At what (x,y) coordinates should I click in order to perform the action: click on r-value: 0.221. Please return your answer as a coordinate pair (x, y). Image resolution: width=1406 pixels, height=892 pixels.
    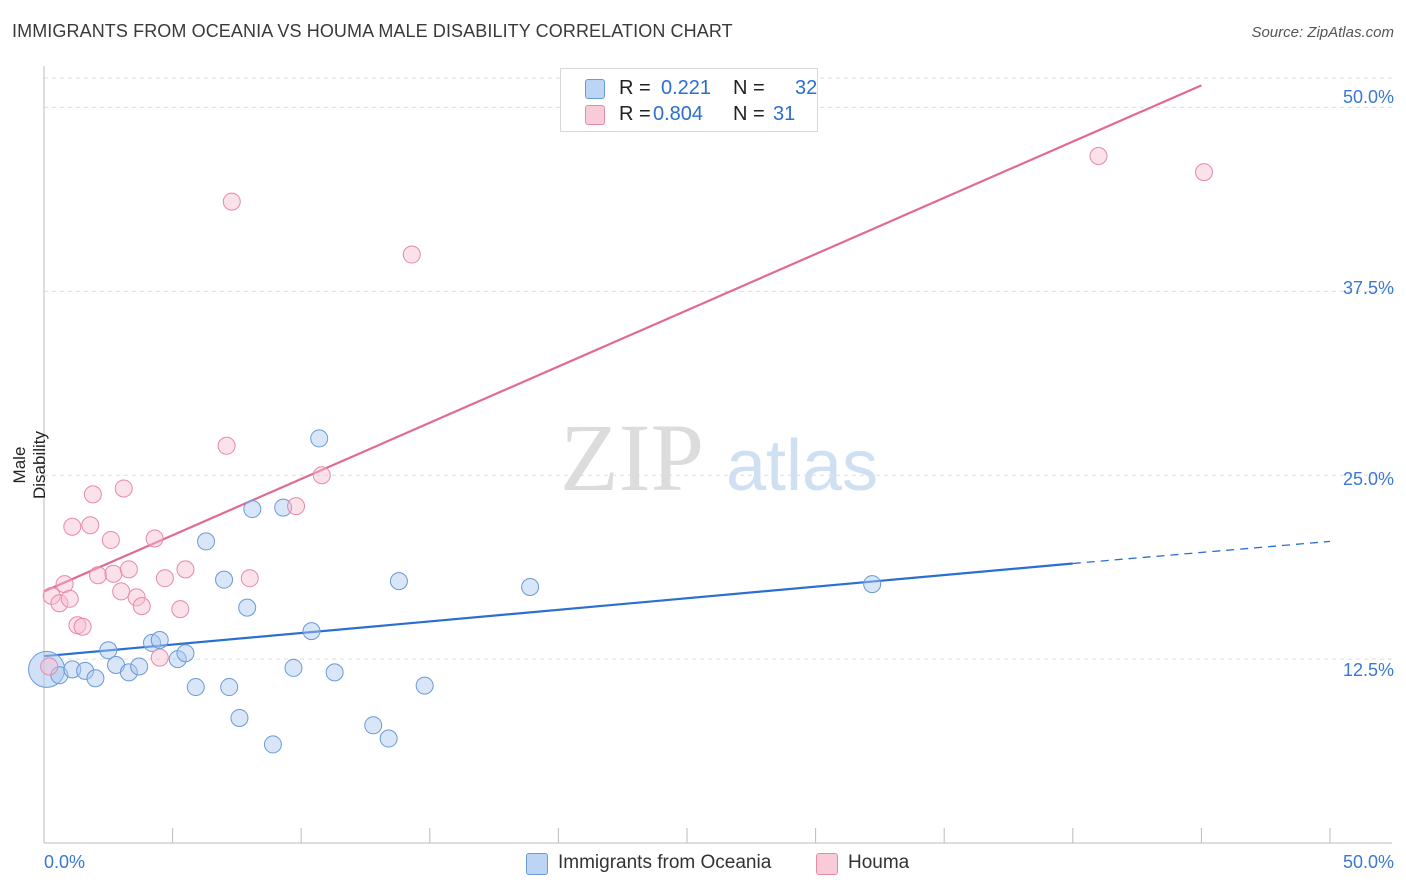
    Looking at the image, I should click on (686, 88).